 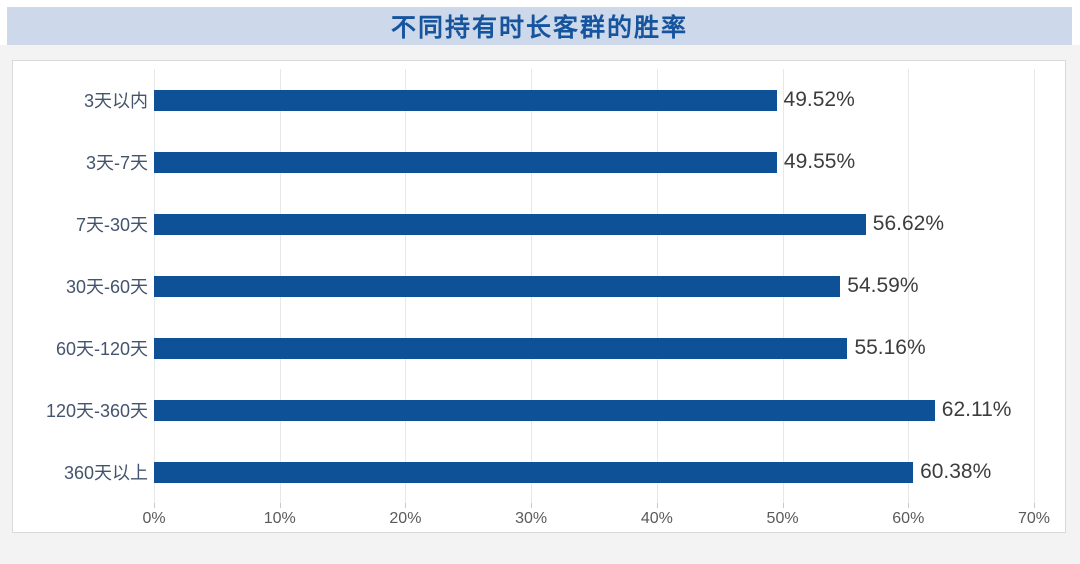 I want to click on value-label: 56.62%, so click(x=908, y=223).